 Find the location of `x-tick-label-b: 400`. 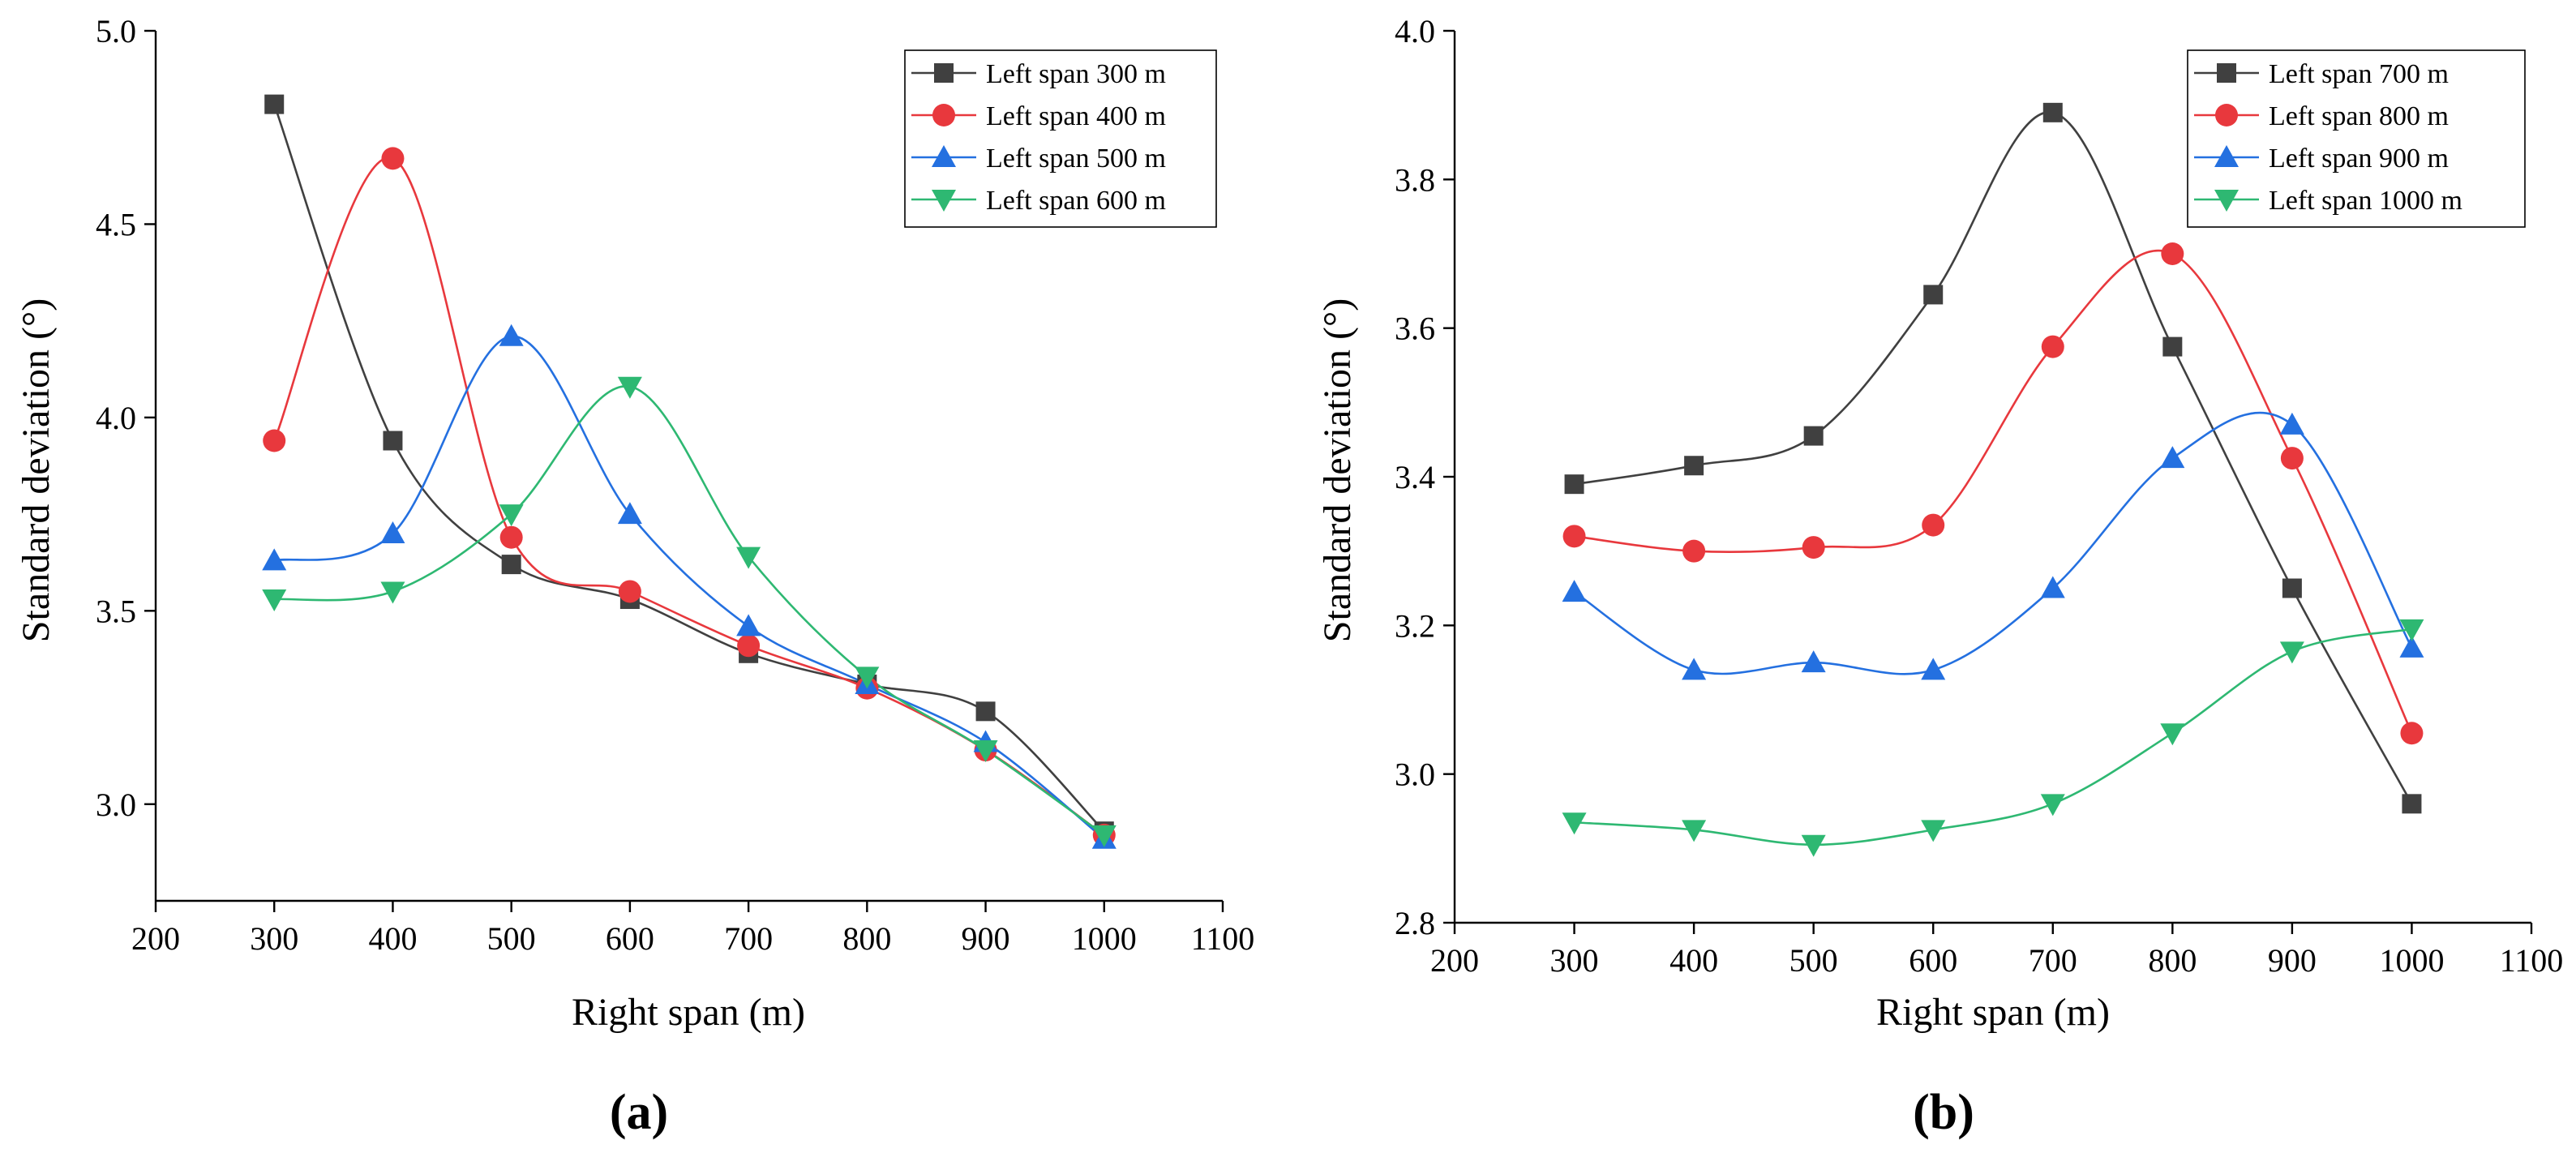

x-tick-label-b: 400 is located at coordinates (1693, 960).